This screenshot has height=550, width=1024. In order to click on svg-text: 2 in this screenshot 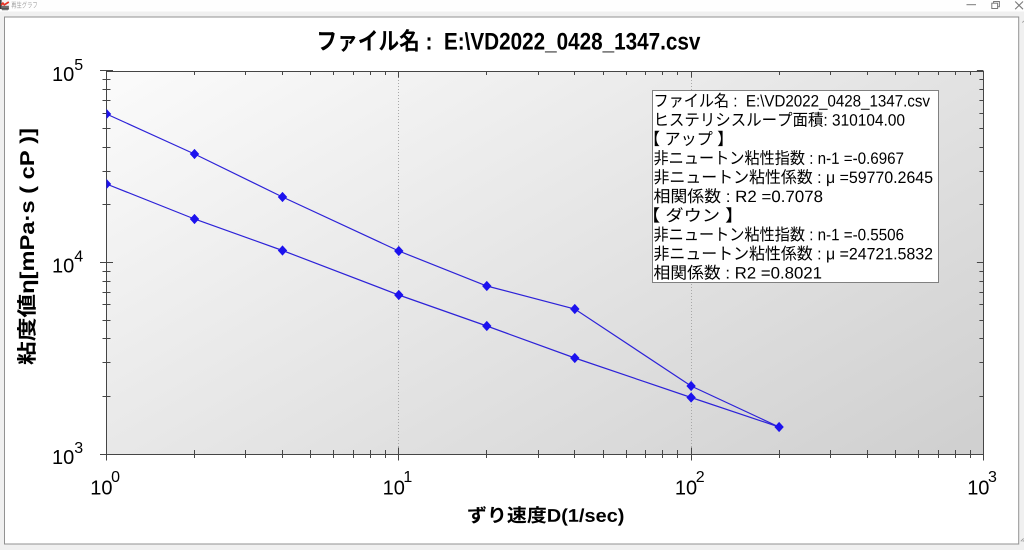, I will do `click(700, 477)`.